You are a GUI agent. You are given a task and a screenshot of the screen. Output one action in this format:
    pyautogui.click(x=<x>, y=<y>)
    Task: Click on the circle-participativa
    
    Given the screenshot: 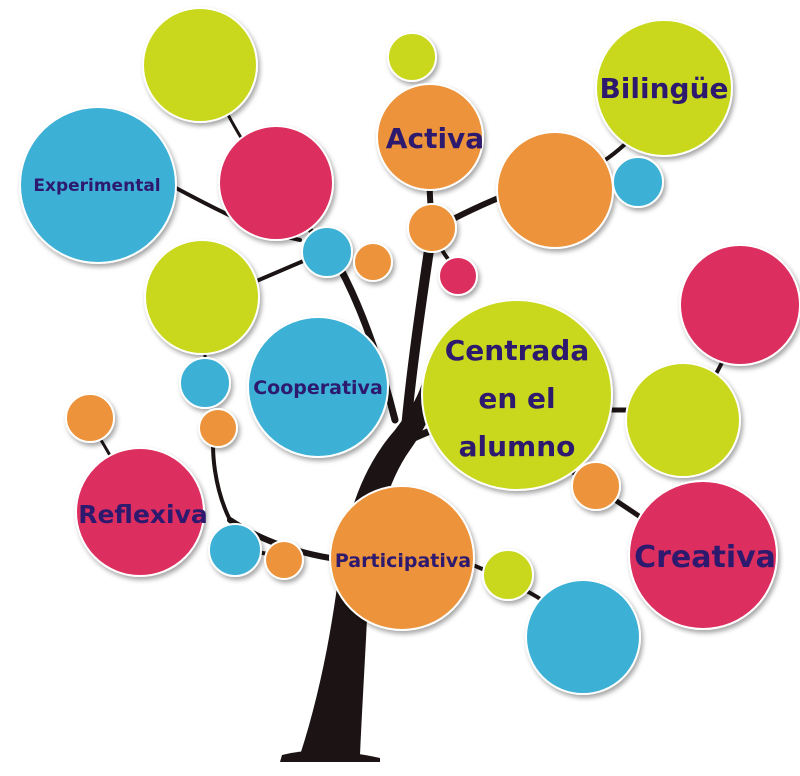 What is the action you would take?
    pyautogui.click(x=402, y=558)
    